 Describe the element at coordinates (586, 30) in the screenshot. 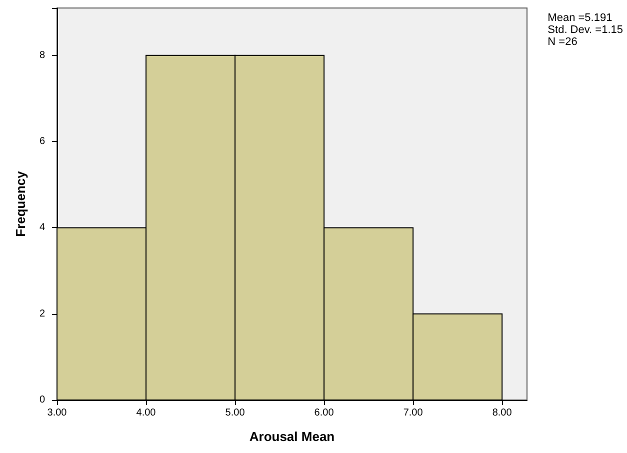

I see `text: Std. Dev. =1.15` at that location.